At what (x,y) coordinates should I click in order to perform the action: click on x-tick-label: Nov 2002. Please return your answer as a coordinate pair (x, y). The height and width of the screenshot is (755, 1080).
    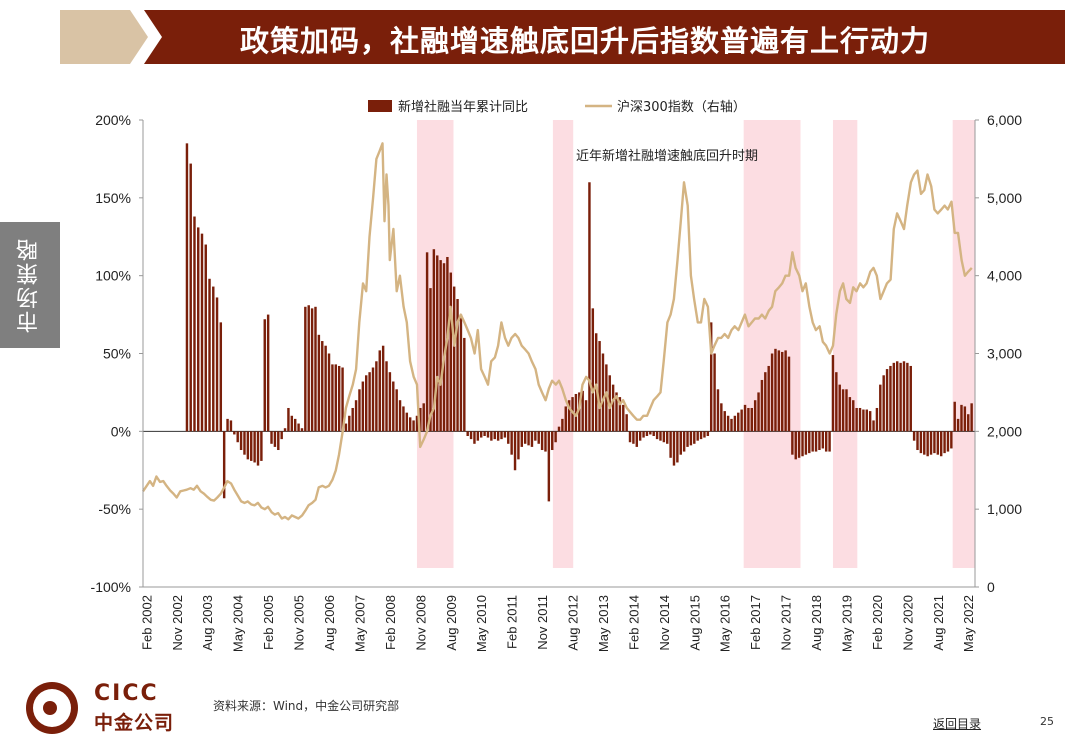
    Looking at the image, I should click on (177, 623).